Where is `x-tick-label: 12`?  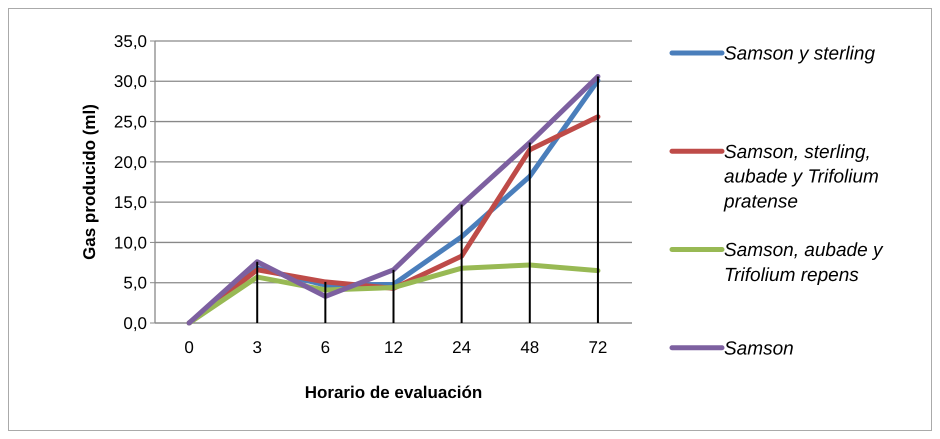 x-tick-label: 12 is located at coordinates (393, 347).